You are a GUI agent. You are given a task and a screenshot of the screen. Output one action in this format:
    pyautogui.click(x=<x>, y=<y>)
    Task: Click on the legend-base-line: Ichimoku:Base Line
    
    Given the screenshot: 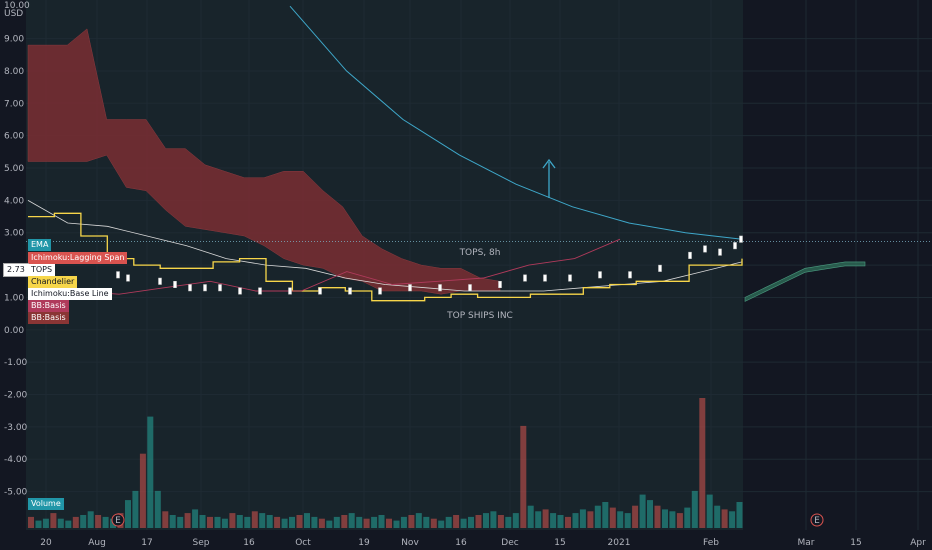 What is the action you would take?
    pyautogui.click(x=70, y=294)
    